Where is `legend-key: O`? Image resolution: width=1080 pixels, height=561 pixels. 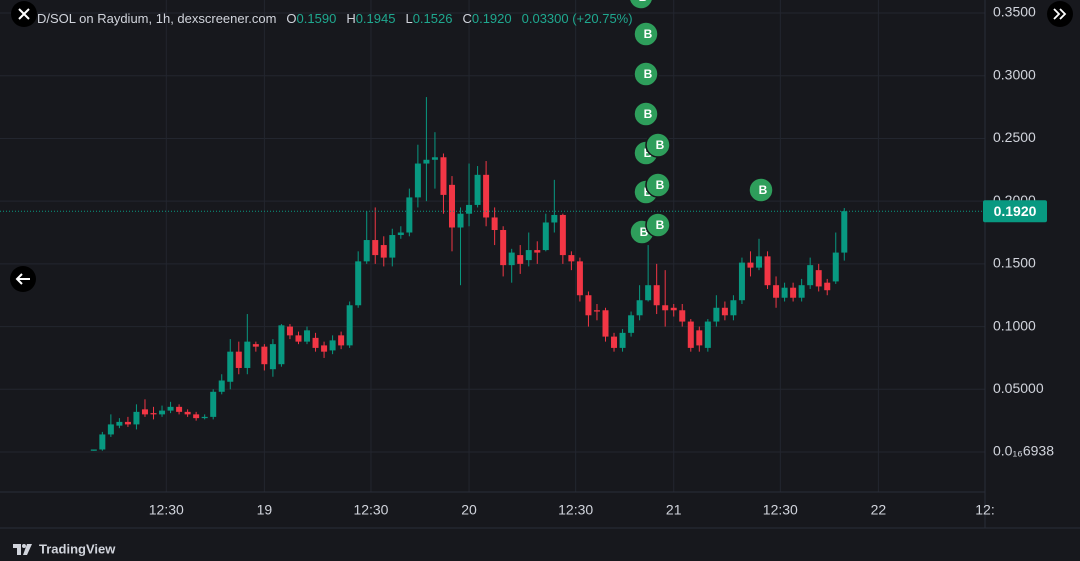 legend-key: O is located at coordinates (291, 18).